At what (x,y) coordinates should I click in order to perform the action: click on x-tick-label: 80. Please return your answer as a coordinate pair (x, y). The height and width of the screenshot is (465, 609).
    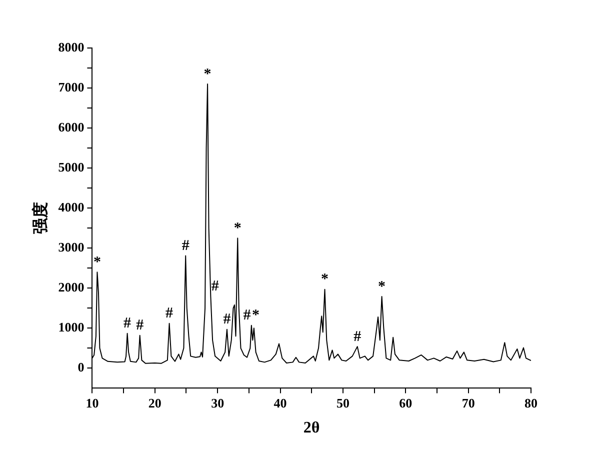
    Looking at the image, I should click on (531, 402).